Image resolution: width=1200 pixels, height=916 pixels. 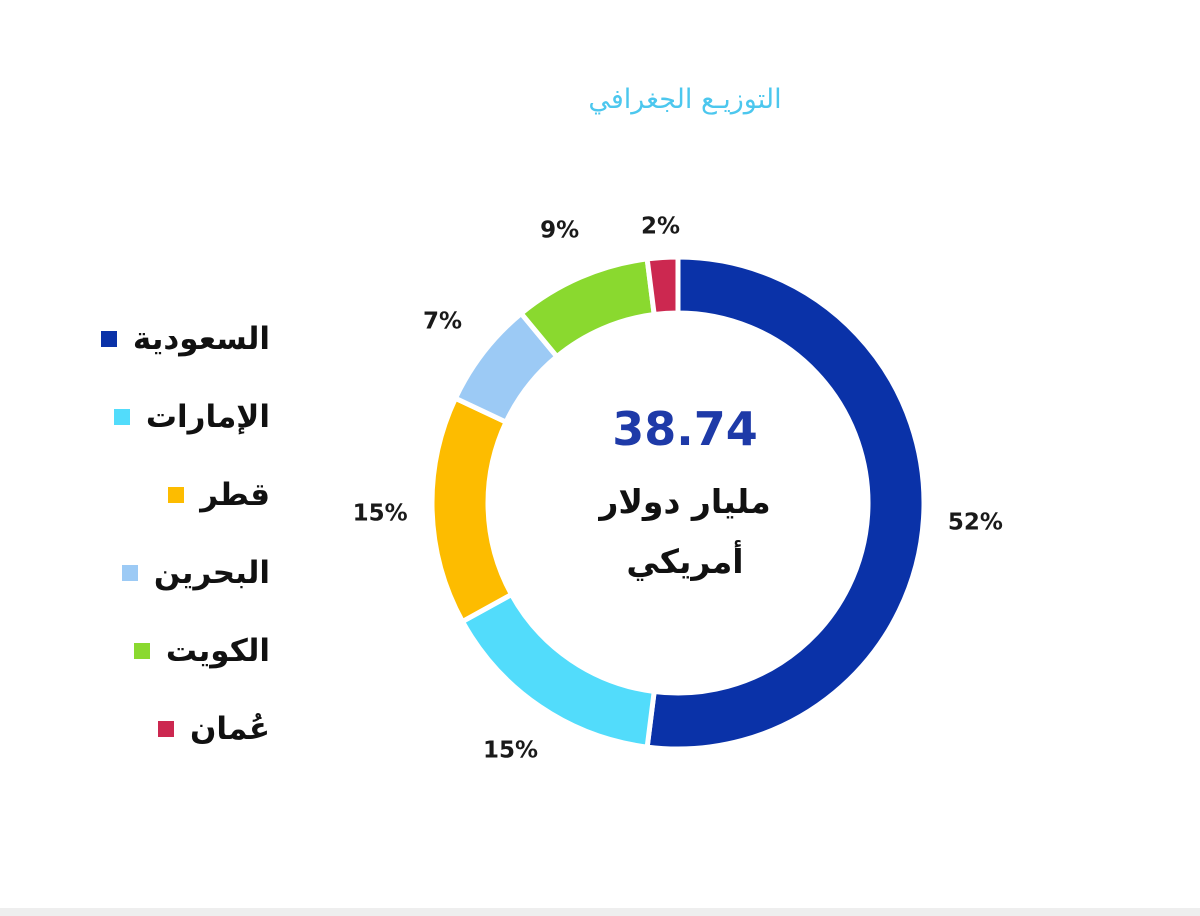 I want to click on slice-value-label: 52%, so click(x=975, y=523).